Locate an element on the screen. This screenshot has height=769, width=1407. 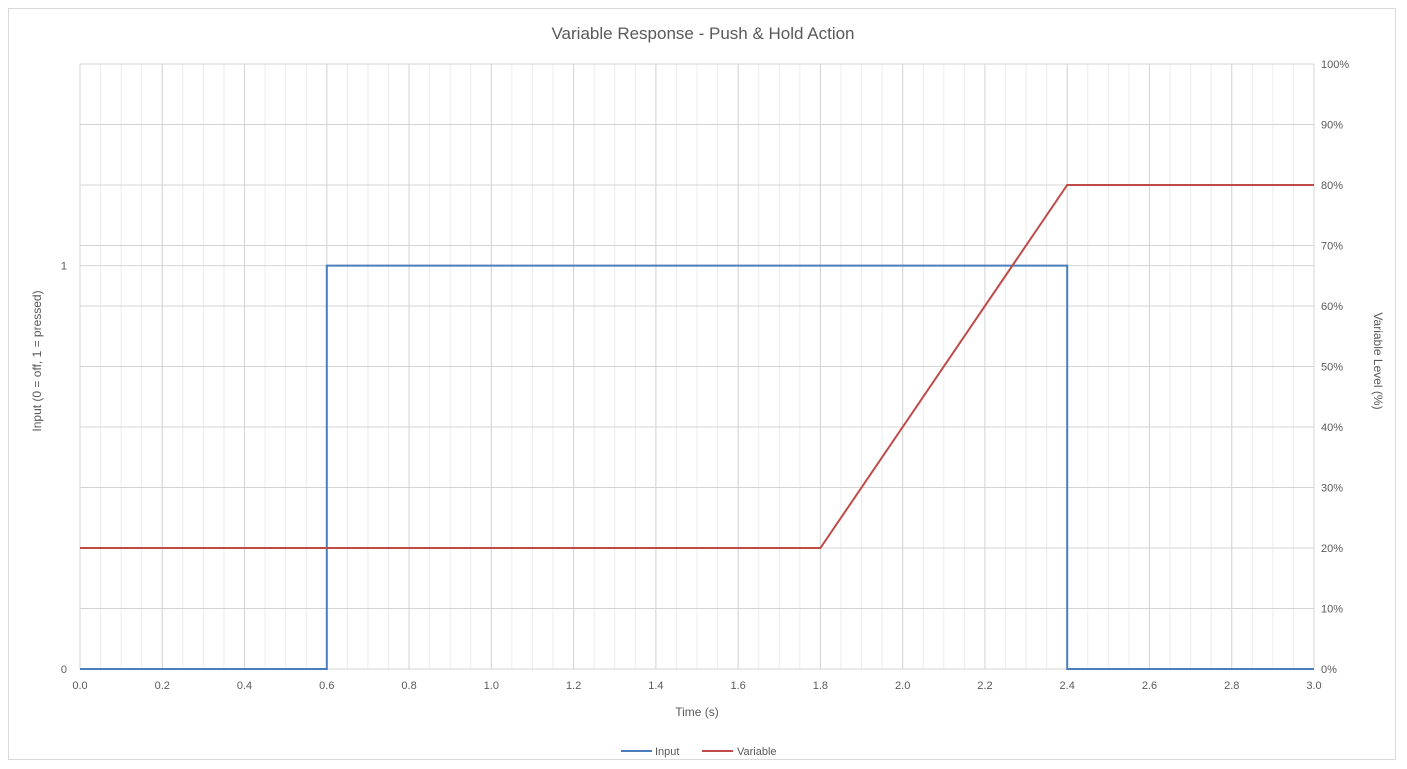
y-right-tick-label: 60% is located at coordinates (1332, 307).